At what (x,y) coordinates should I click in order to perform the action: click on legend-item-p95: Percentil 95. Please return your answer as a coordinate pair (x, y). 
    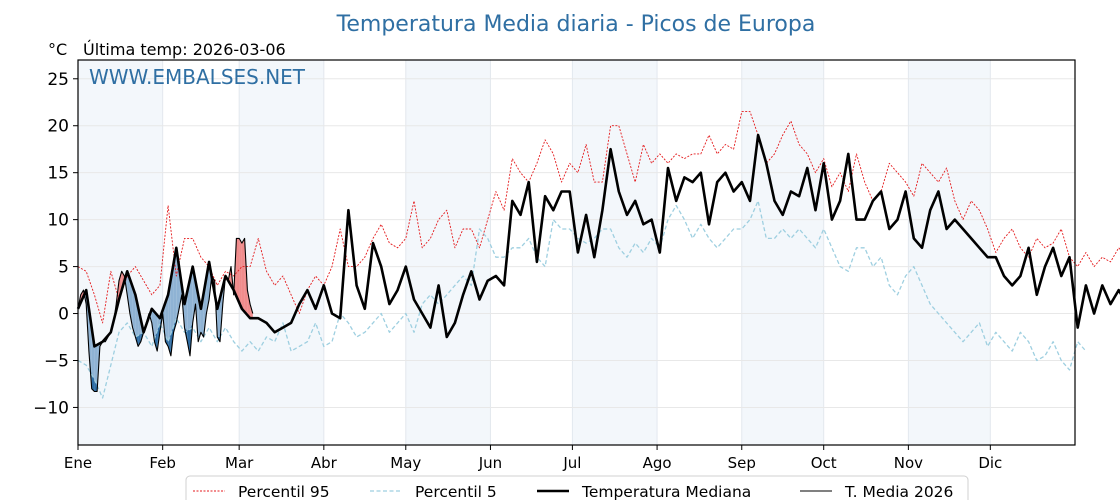
    Looking at the image, I should click on (261, 491).